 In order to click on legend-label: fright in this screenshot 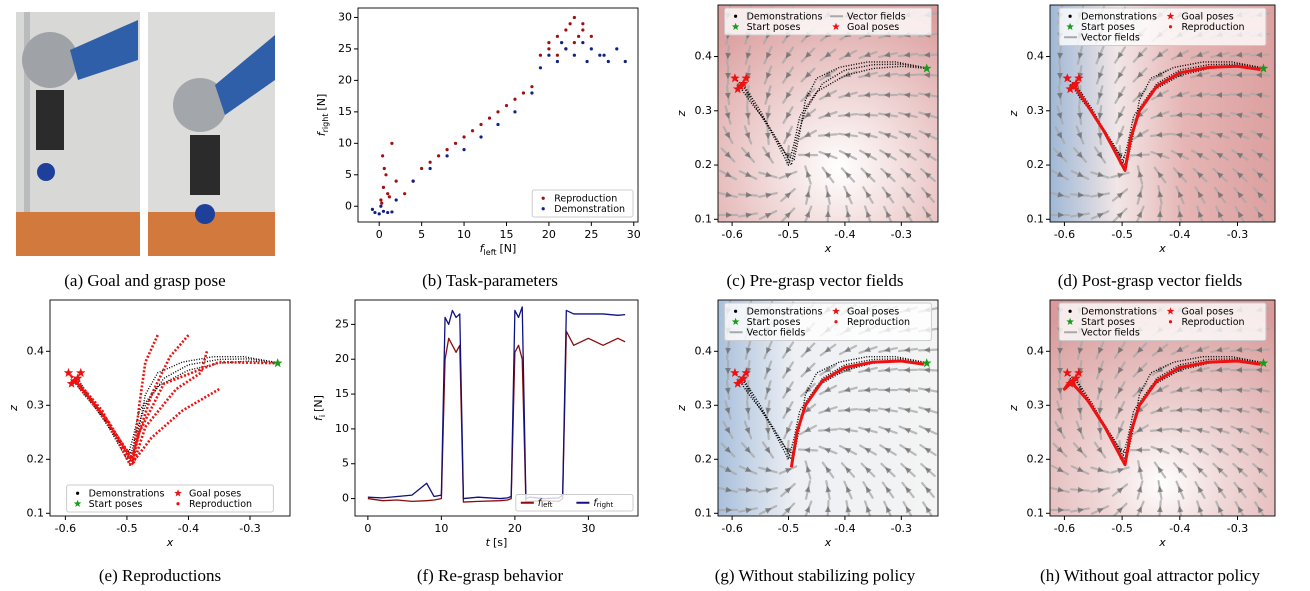, I will do `click(603, 503)`.